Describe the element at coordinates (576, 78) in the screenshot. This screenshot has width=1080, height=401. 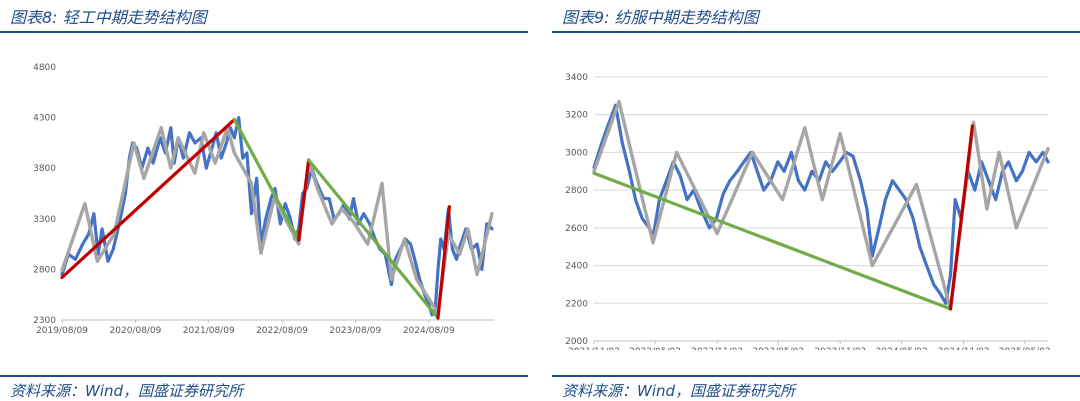
I see `y-tick-label: 3400` at that location.